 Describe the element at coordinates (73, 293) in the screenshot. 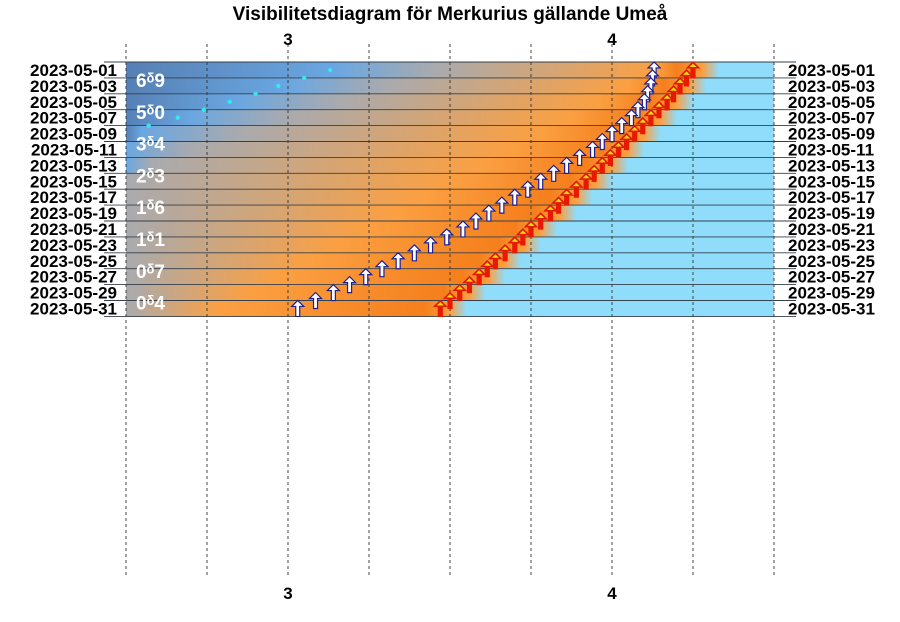

I see `date-label-left: 2023-05-29` at that location.